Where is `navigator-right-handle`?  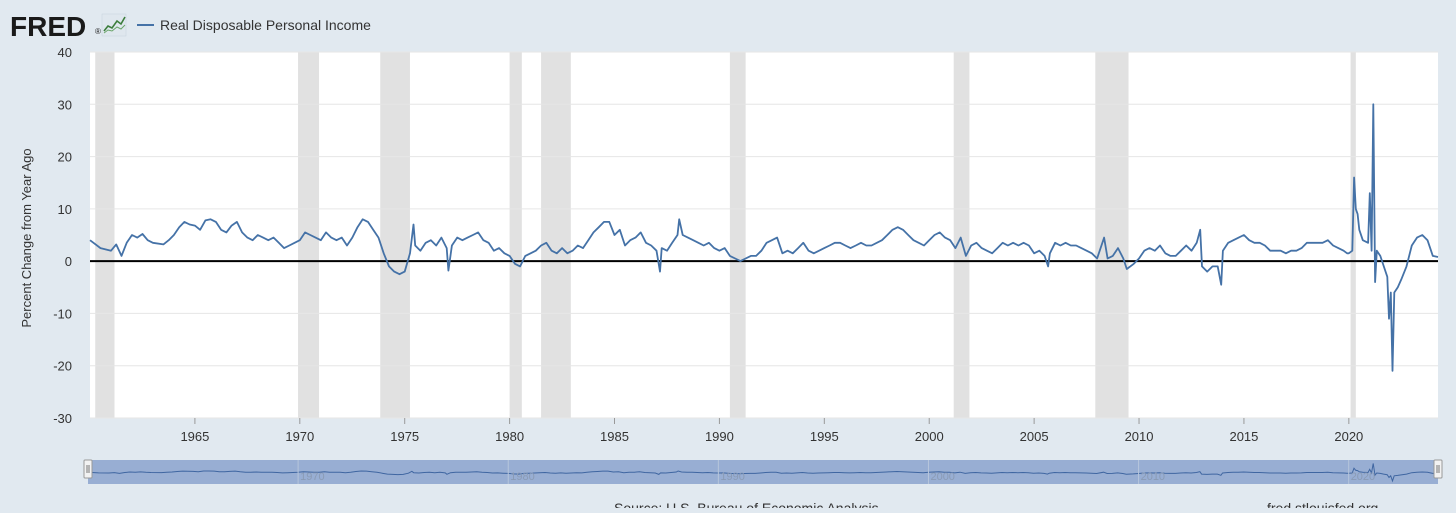 navigator-right-handle is located at coordinates (1438, 469).